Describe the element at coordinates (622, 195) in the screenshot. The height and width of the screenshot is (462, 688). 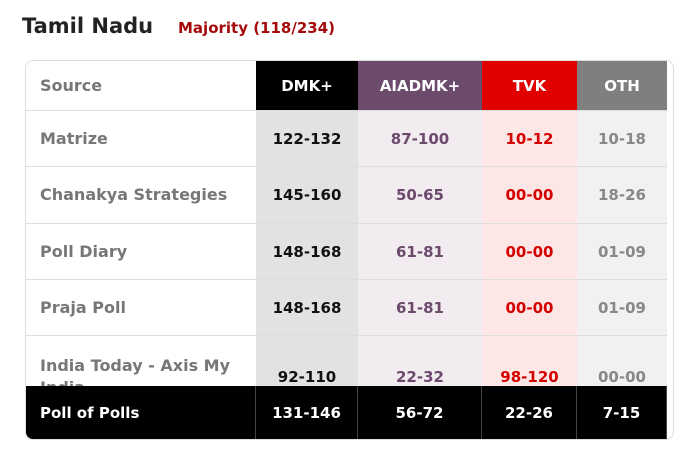
I see `cell: 18-26` at that location.